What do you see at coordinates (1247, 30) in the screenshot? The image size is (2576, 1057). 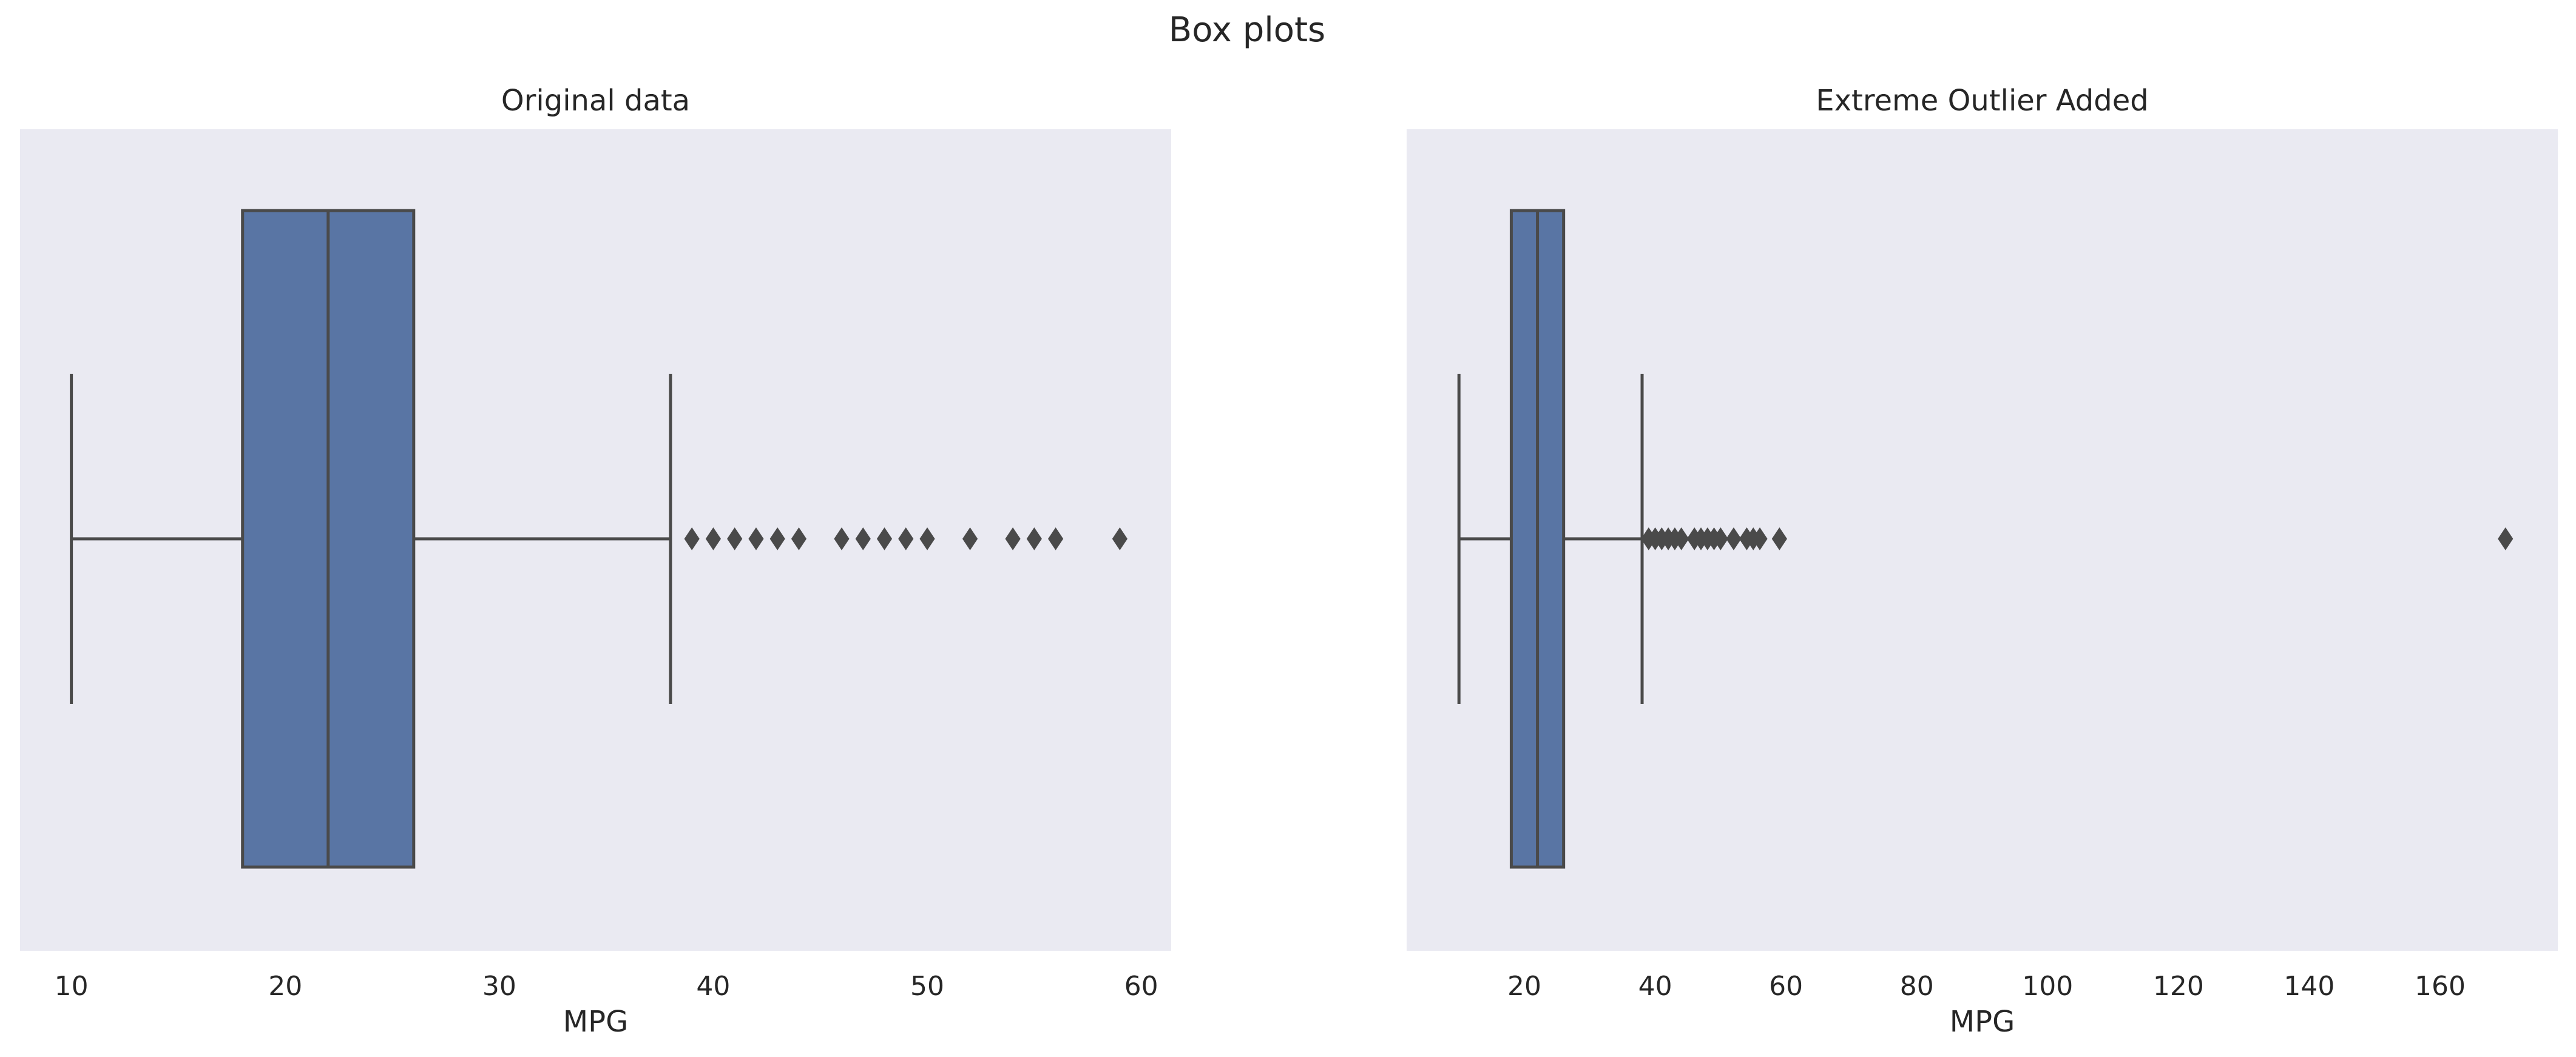 I see `figure-title: Box plots` at bounding box center [1247, 30].